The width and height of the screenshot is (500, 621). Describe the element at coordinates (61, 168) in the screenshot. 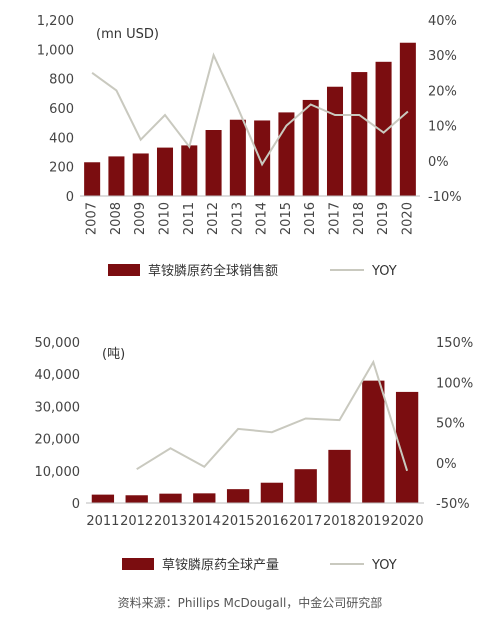

I see `sales-left-tick: 200` at that location.